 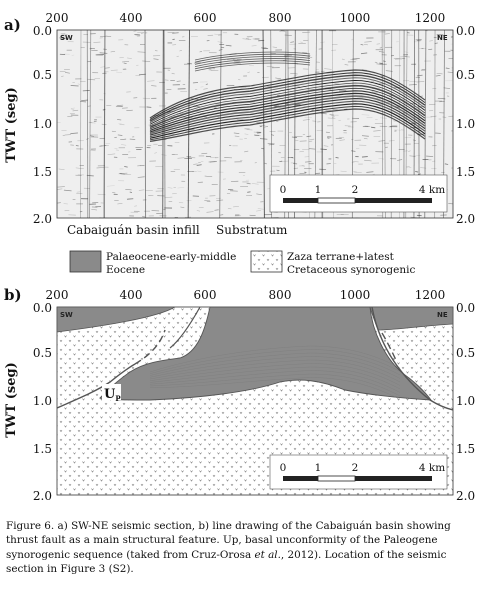 I want to click on panel-a-left-y-axis: 0.0 0.5 1.0 1.5 2.0, so click(x=42, y=125).